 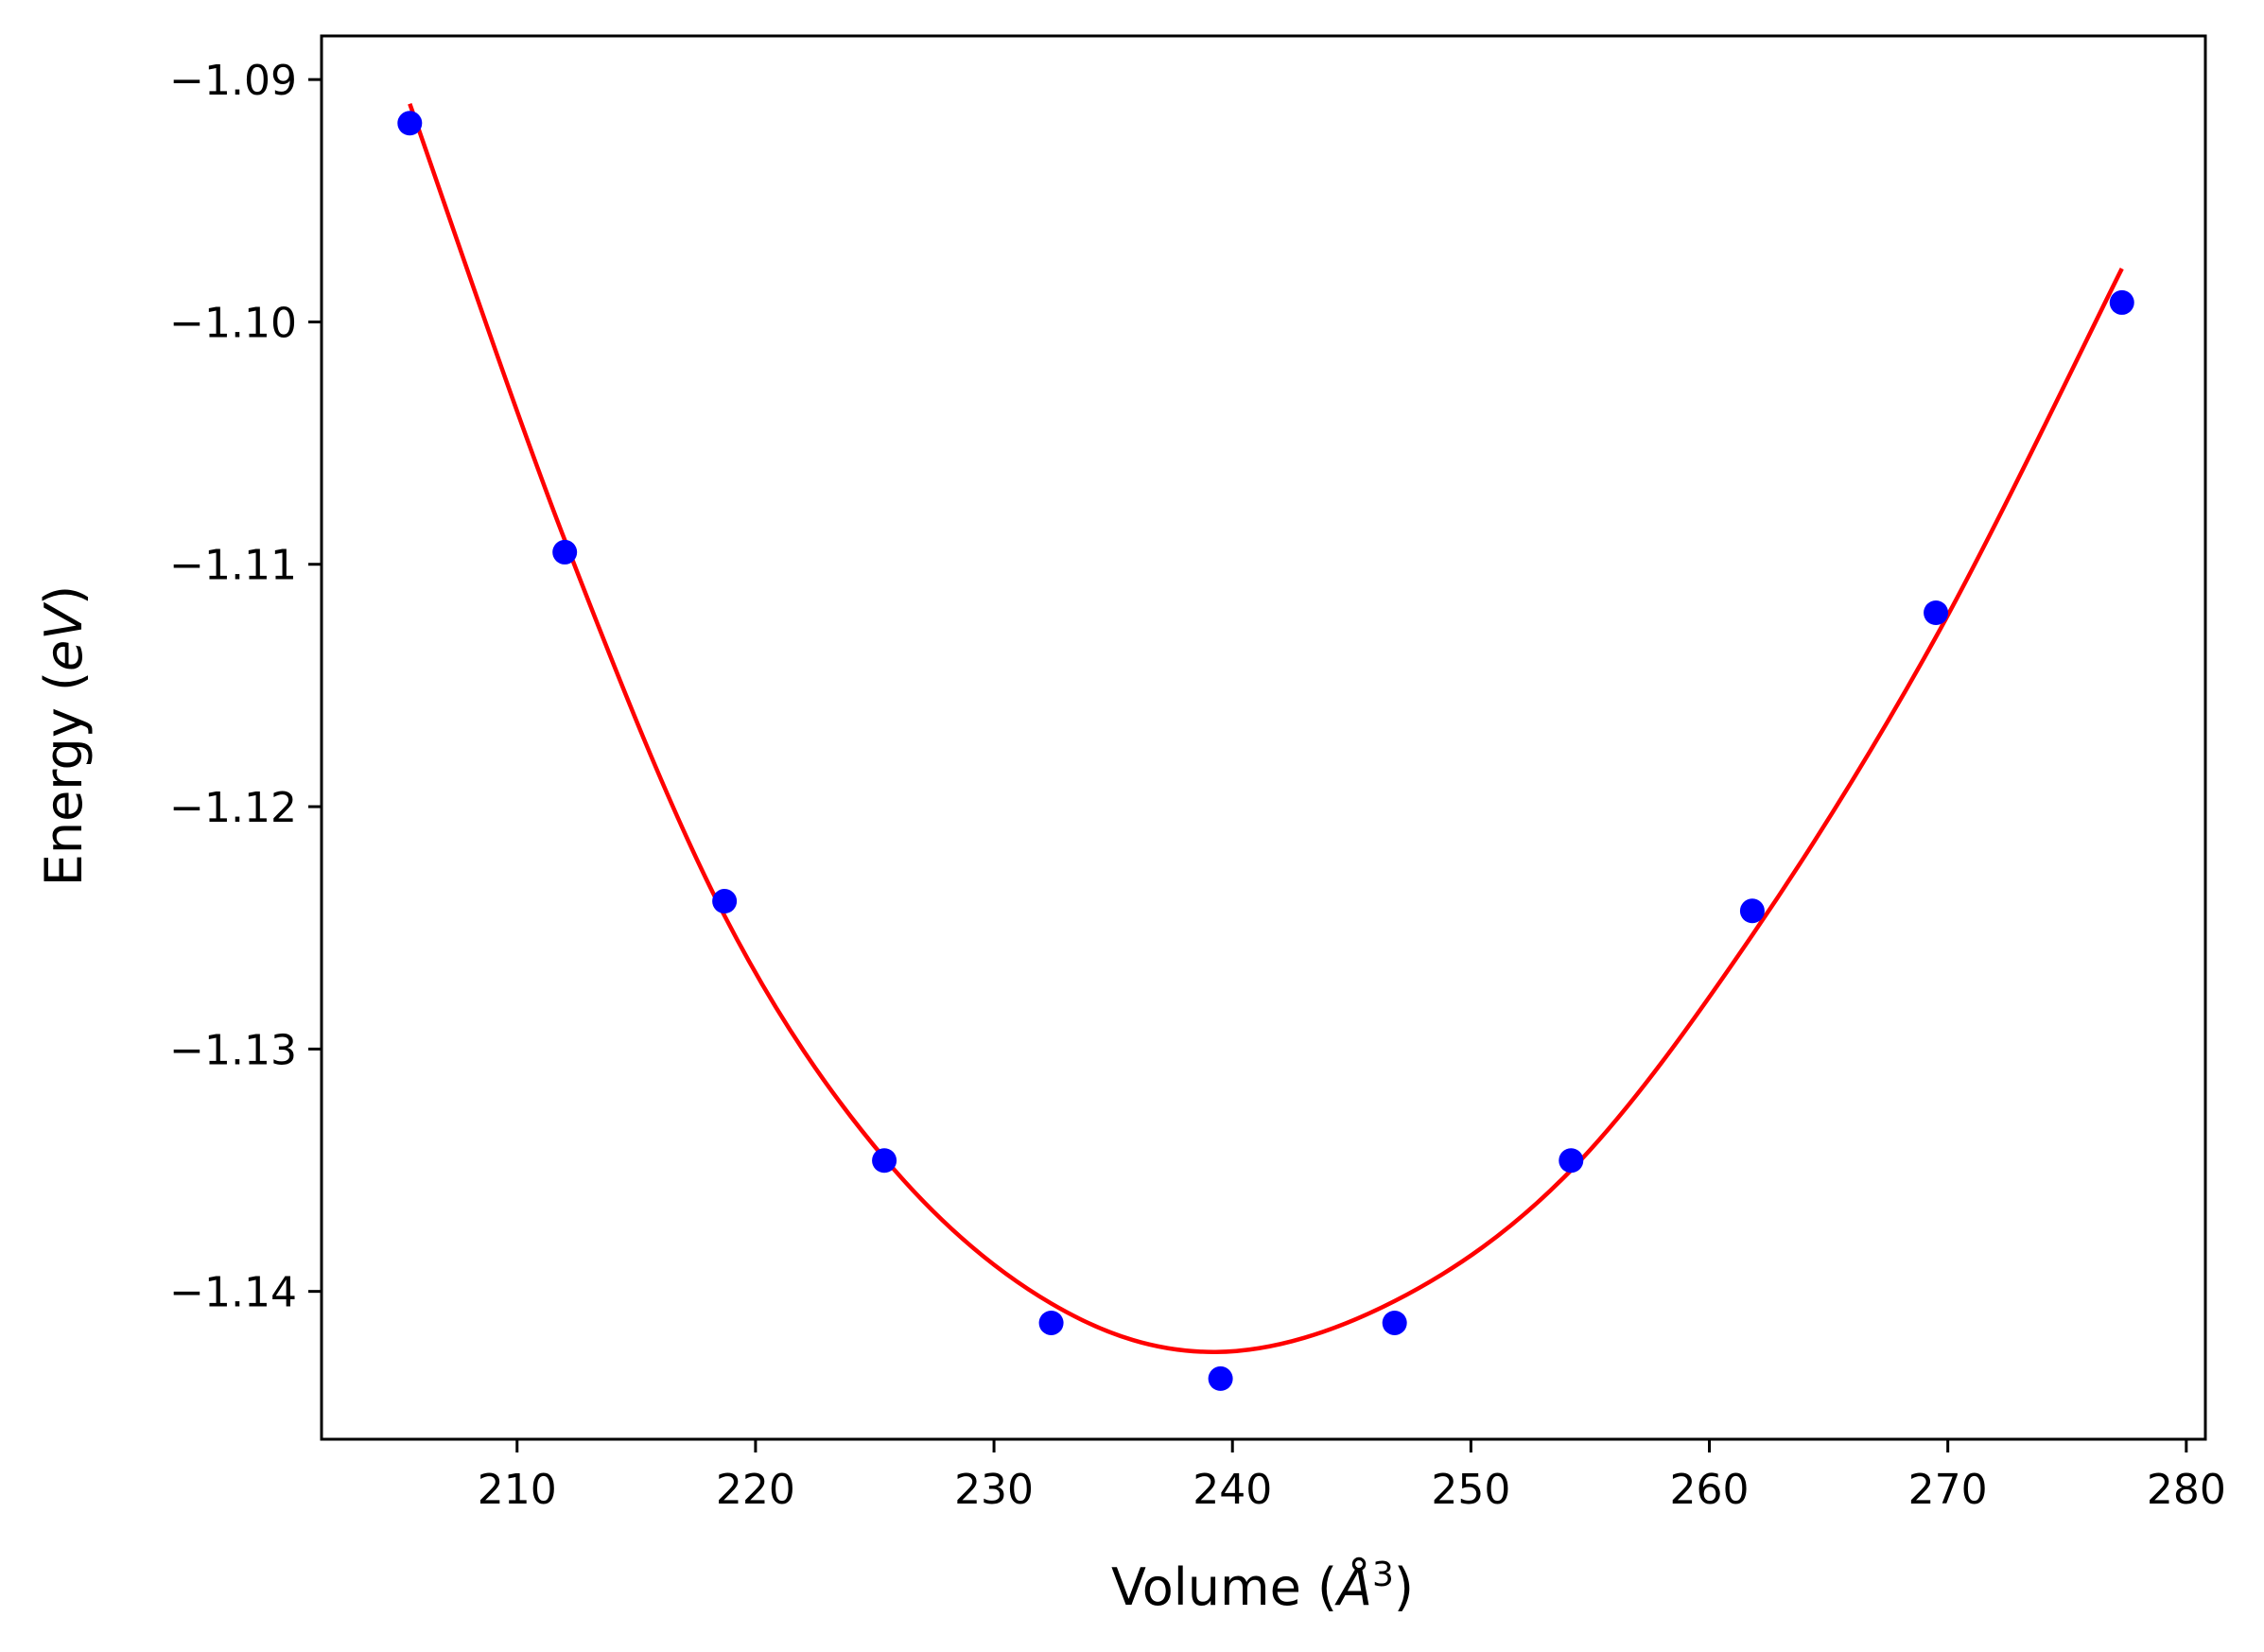 What do you see at coordinates (1710, 1490) in the screenshot?
I see `x-tick-label: 260` at bounding box center [1710, 1490].